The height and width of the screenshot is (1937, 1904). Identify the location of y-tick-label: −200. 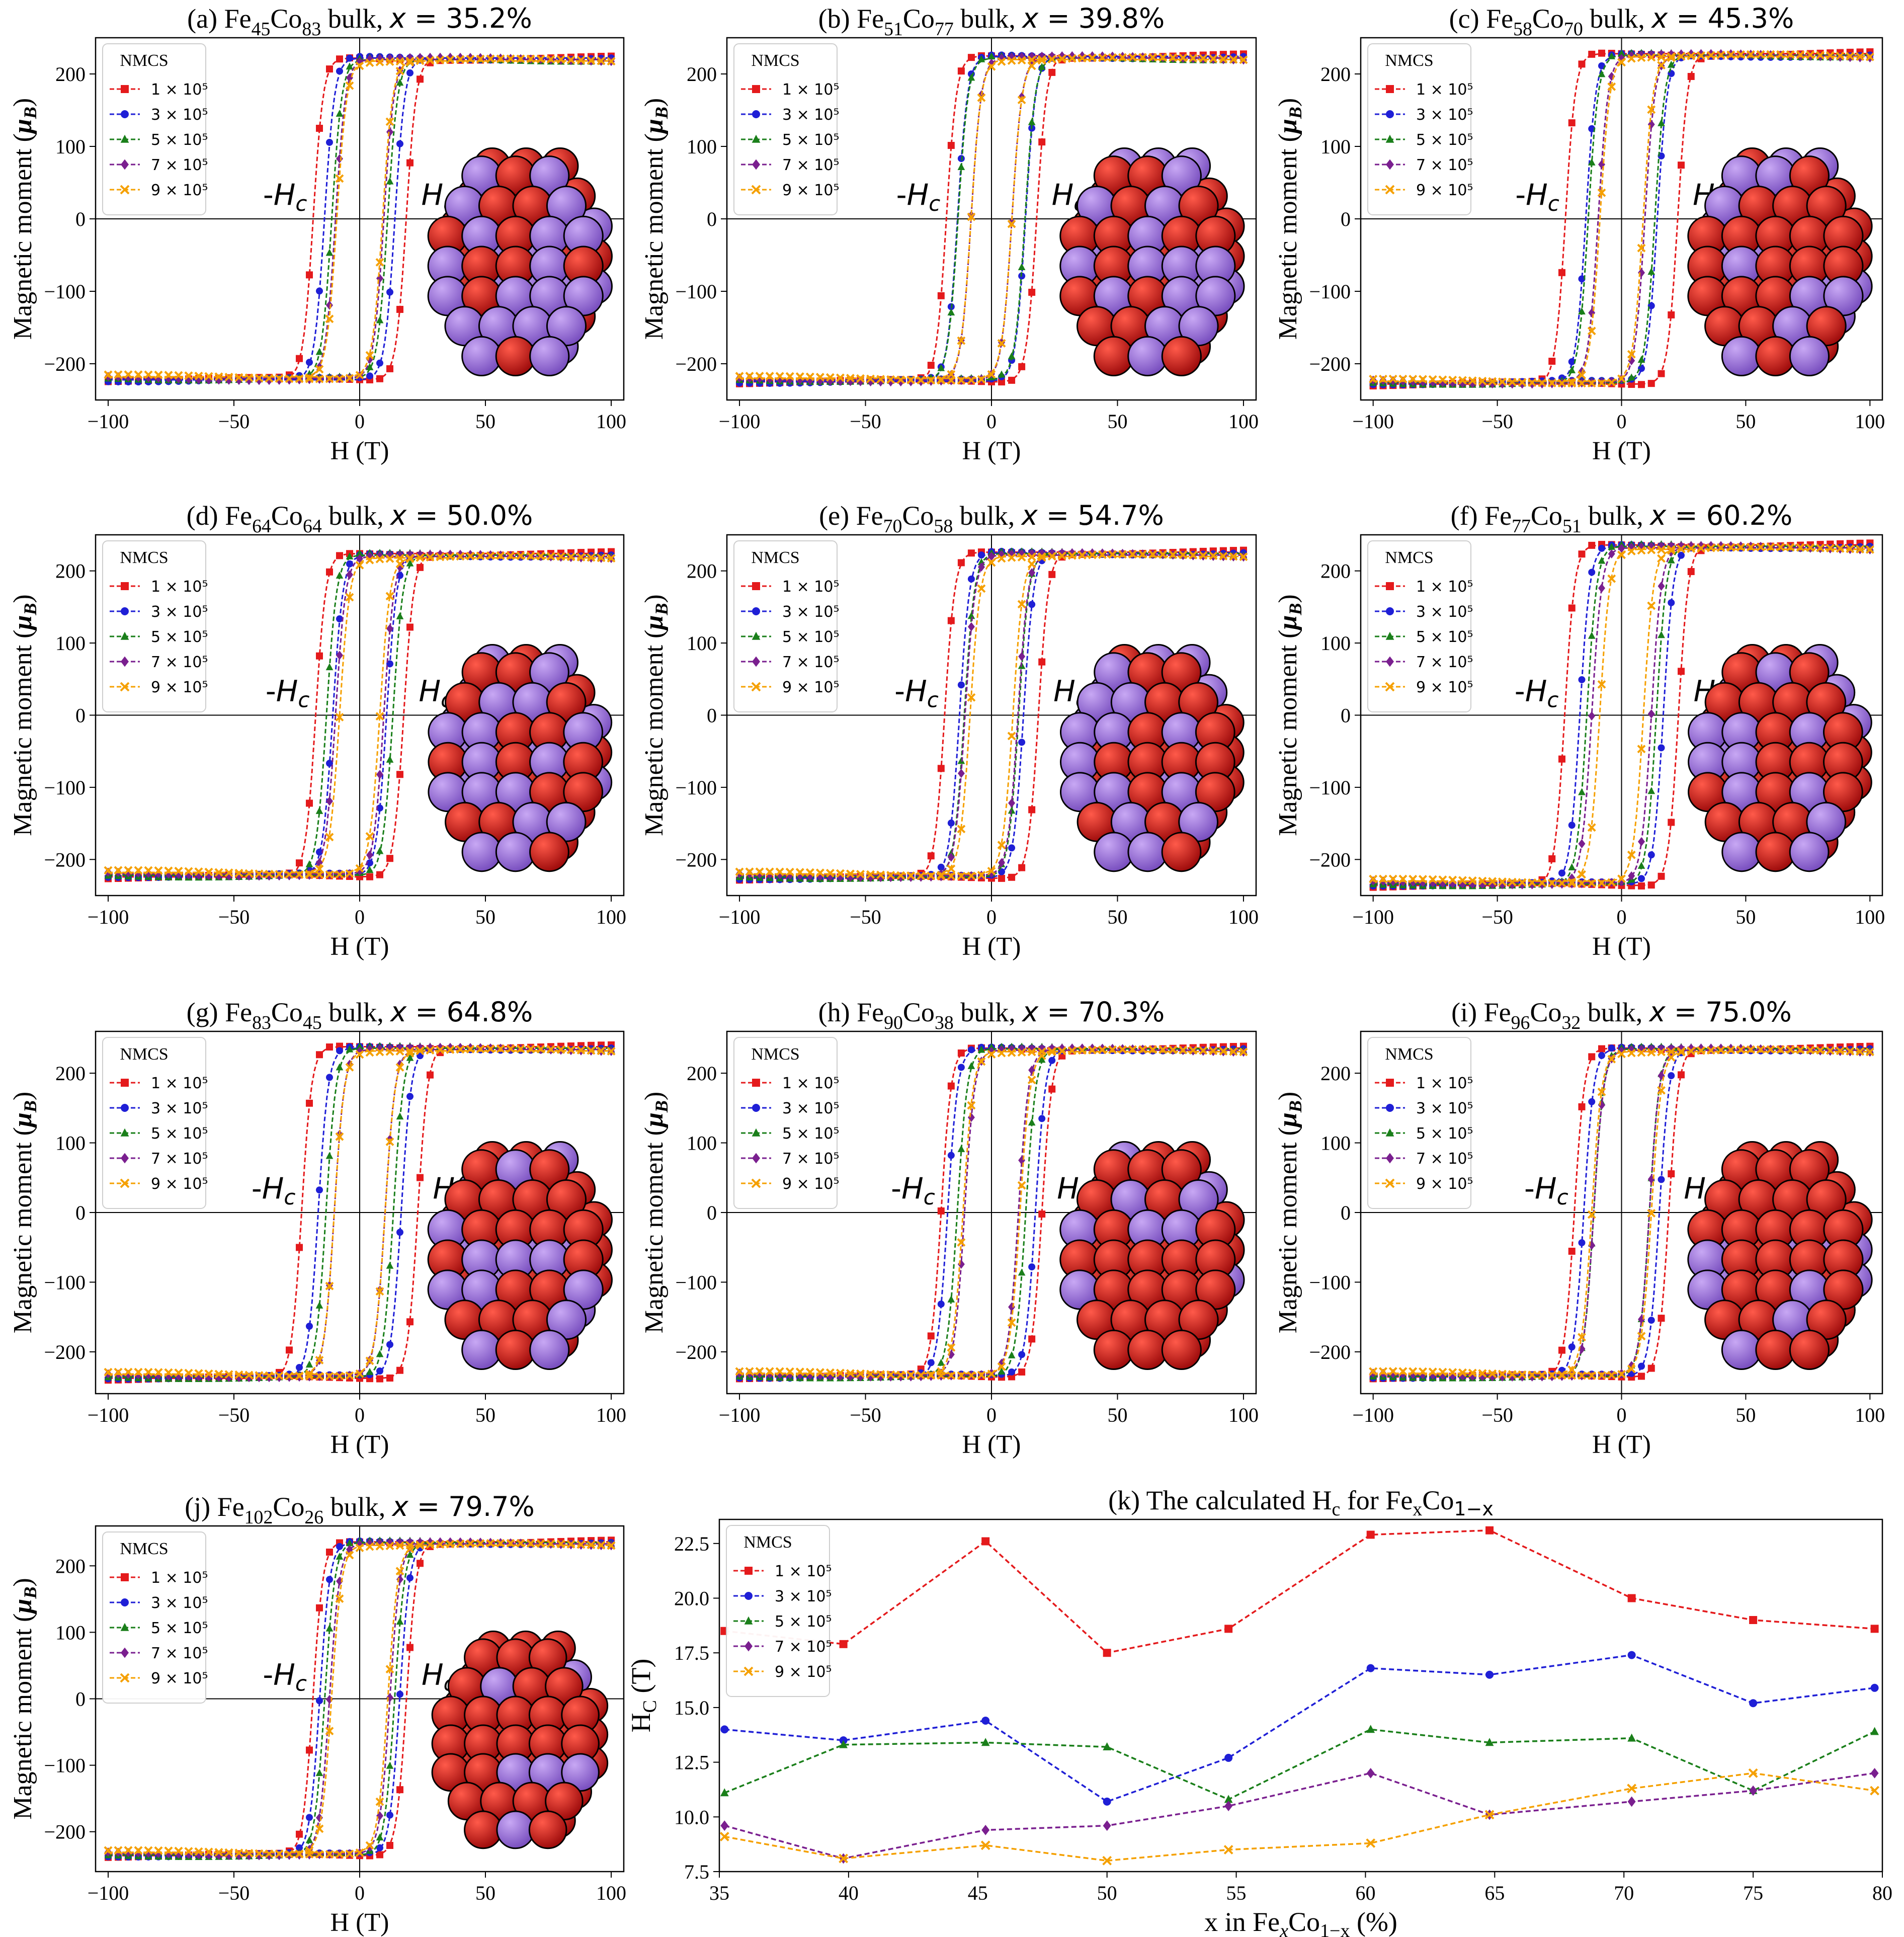
(696, 1352).